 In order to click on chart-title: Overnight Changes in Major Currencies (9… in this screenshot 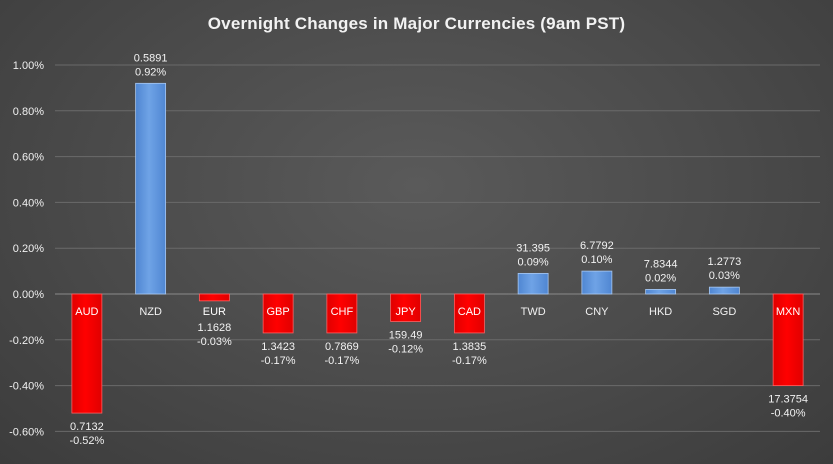, I will do `click(416, 23)`.